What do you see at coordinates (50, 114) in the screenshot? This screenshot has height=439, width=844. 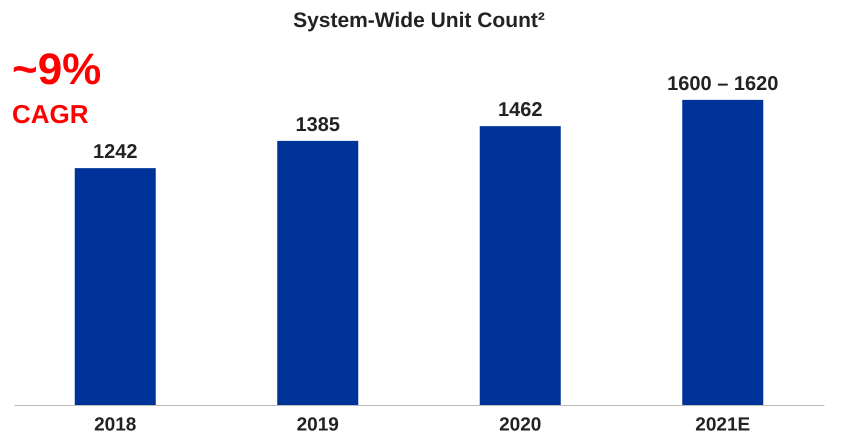 I see `annotation: CAGR` at bounding box center [50, 114].